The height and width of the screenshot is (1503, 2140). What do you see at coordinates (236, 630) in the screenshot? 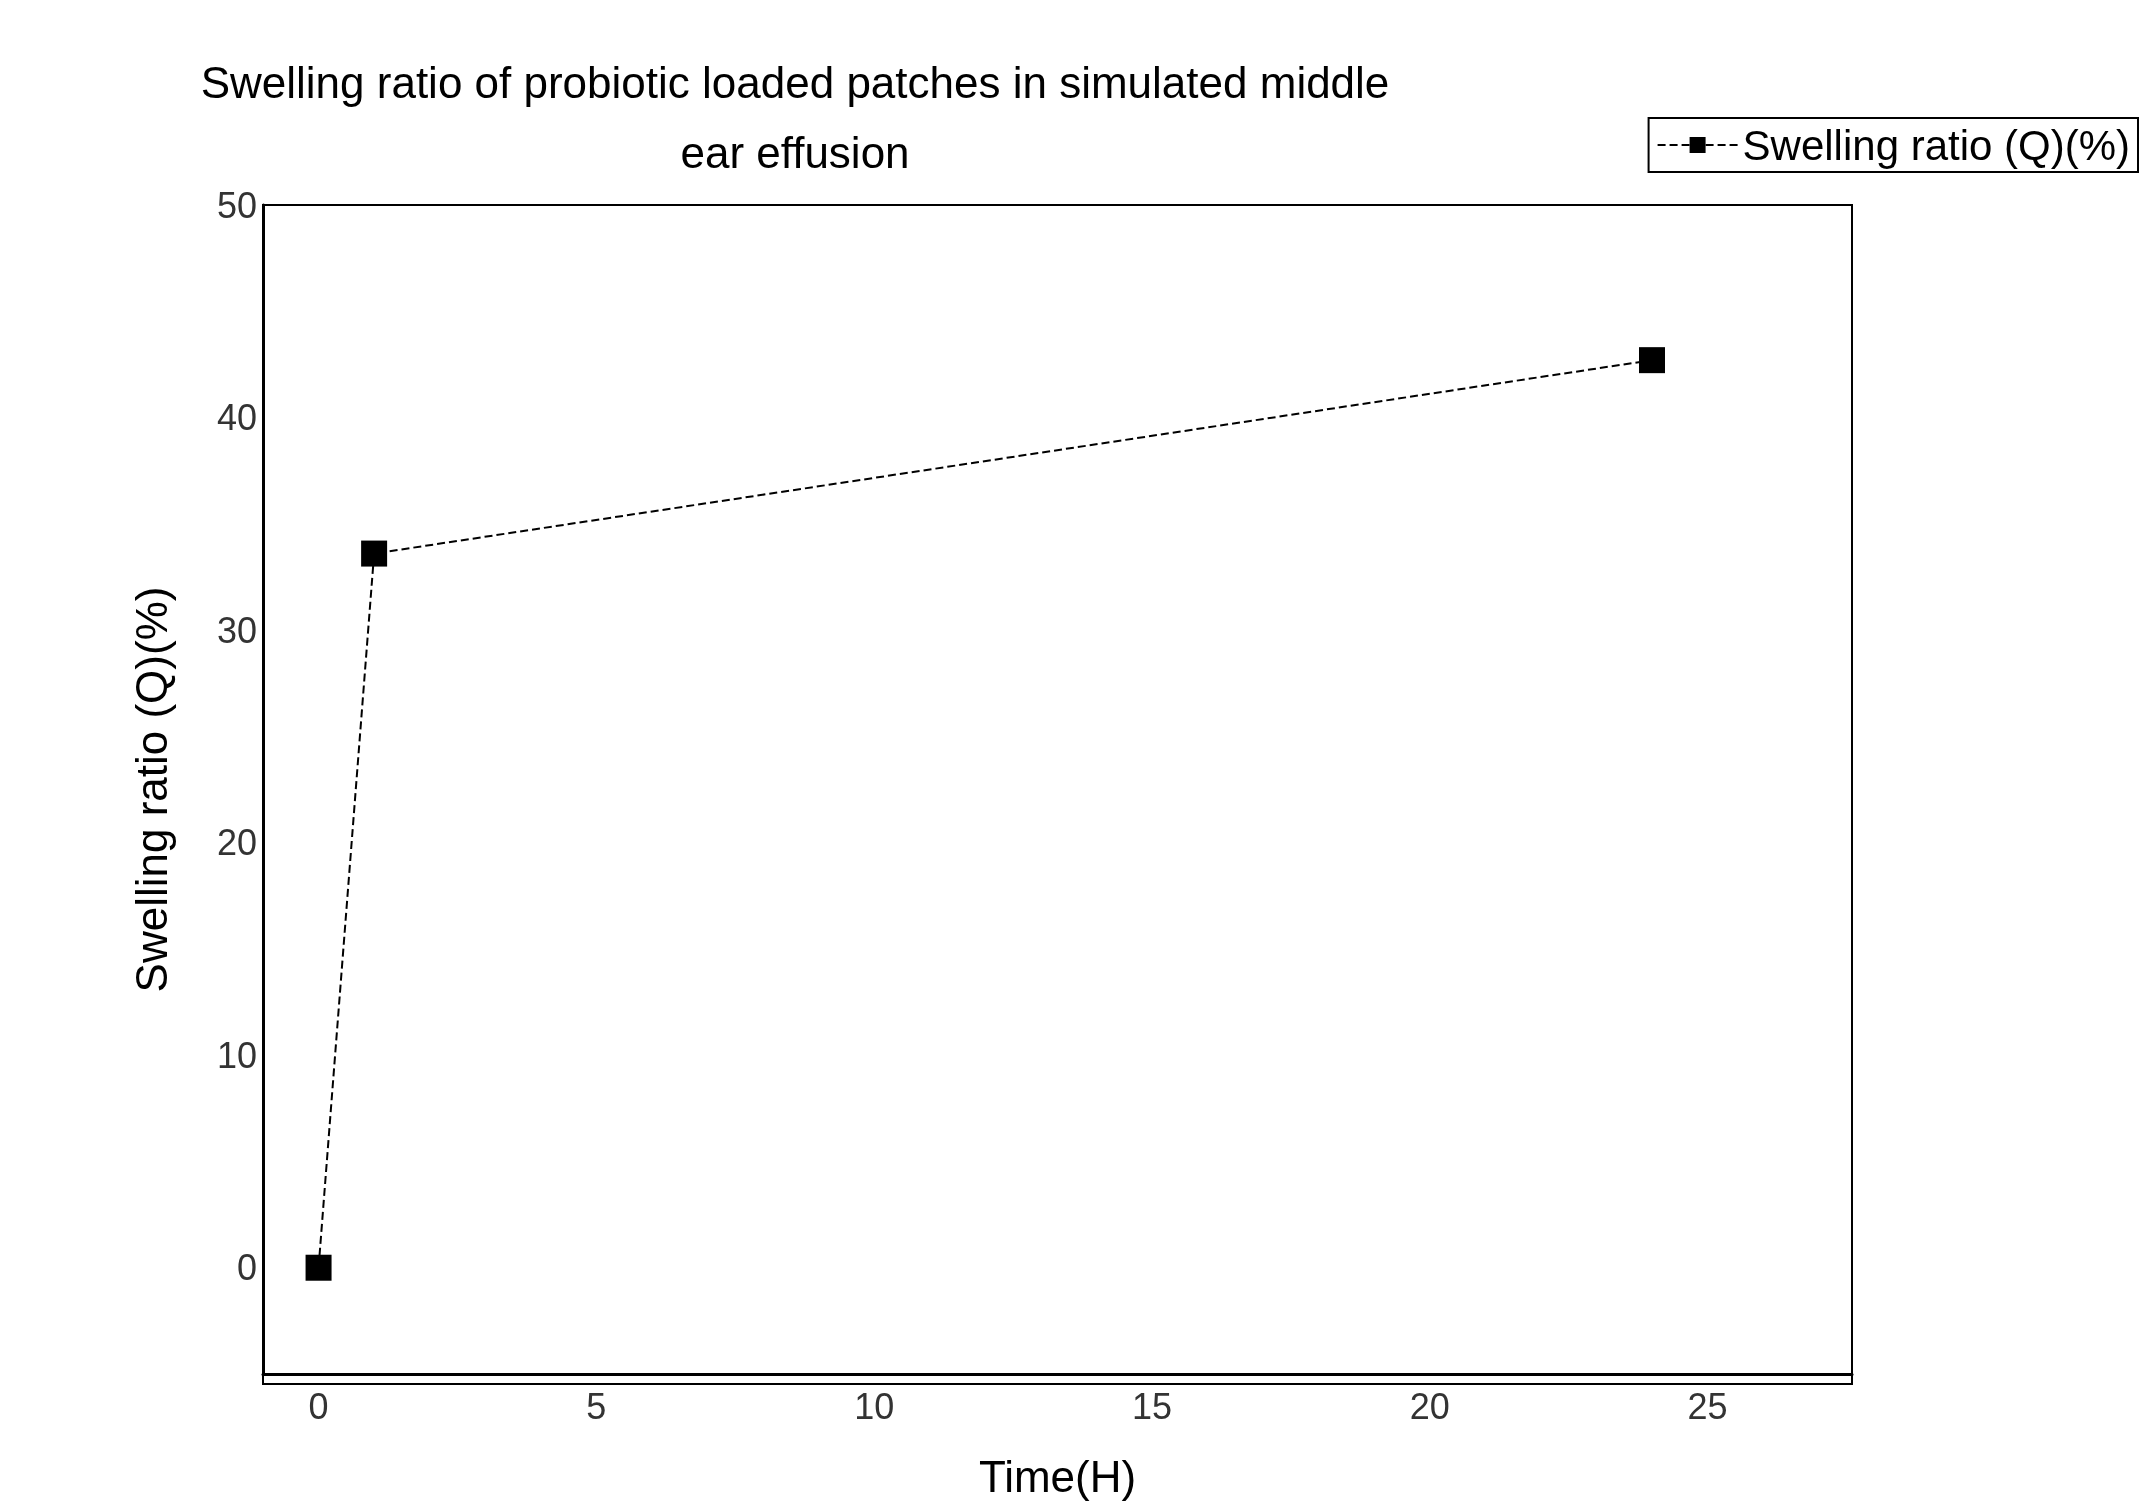
I see `y-tick-label: 30` at bounding box center [236, 630].